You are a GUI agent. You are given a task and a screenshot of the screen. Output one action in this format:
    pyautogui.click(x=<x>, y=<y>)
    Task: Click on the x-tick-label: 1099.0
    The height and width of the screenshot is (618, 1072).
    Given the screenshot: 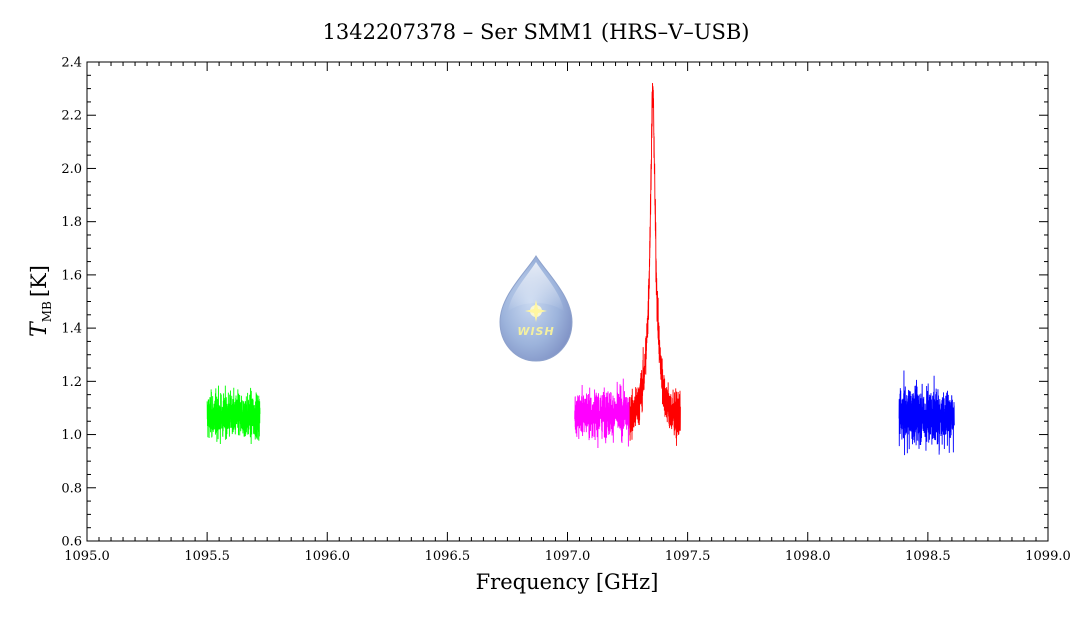 What is the action you would take?
    pyautogui.click(x=1048, y=556)
    